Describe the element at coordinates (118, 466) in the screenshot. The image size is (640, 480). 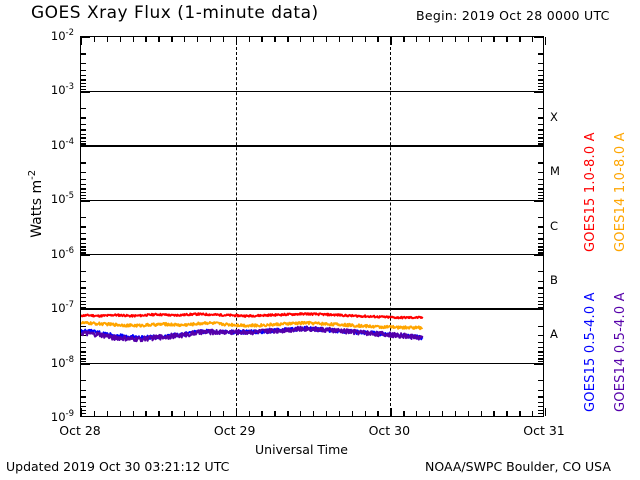
I see `updated-timestamp: Updated 2019 Oct 30 03:21:12 UTC` at that location.